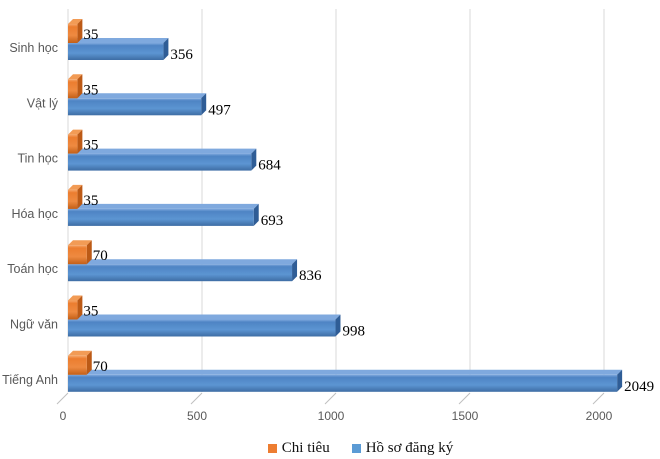 The image size is (660, 459). Describe the element at coordinates (269, 166) in the screenshot. I see `value-label-ho-so-dang-ky: 684` at that location.